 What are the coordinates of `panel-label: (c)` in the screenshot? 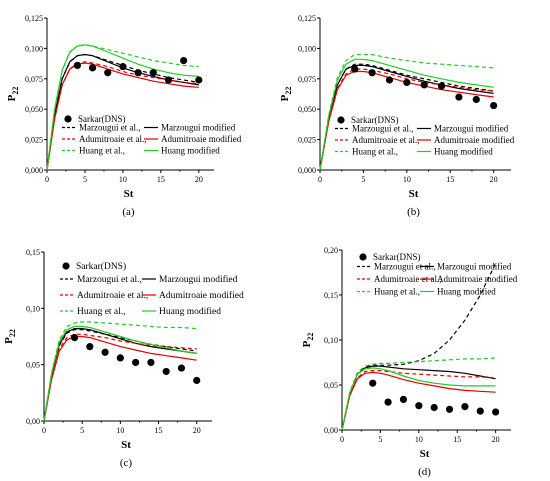 It's located at (126, 463).